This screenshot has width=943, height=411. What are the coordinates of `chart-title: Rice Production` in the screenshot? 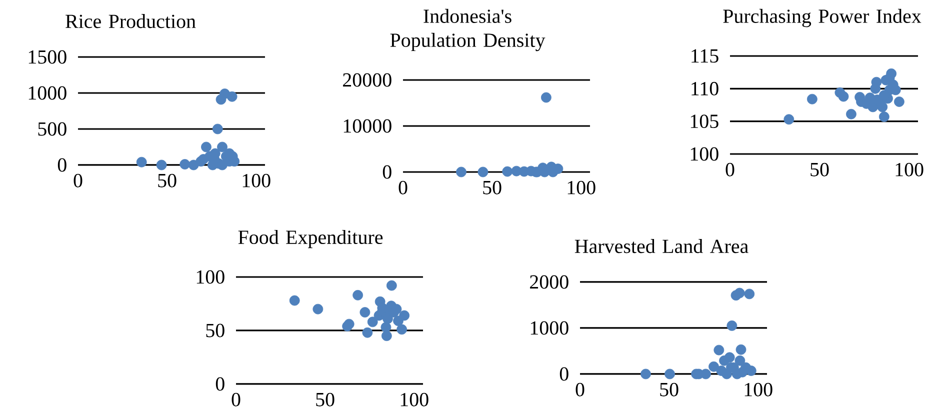 It's located at (131, 21).